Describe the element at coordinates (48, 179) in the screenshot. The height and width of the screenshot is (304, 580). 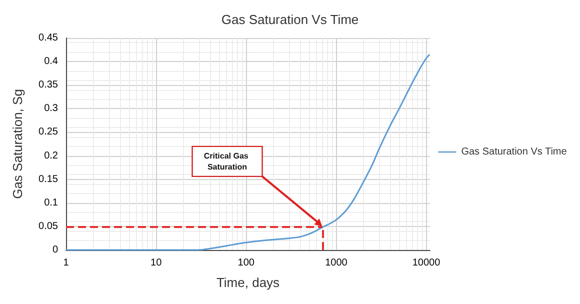
I see `y-tick-label: 0.15` at that location.